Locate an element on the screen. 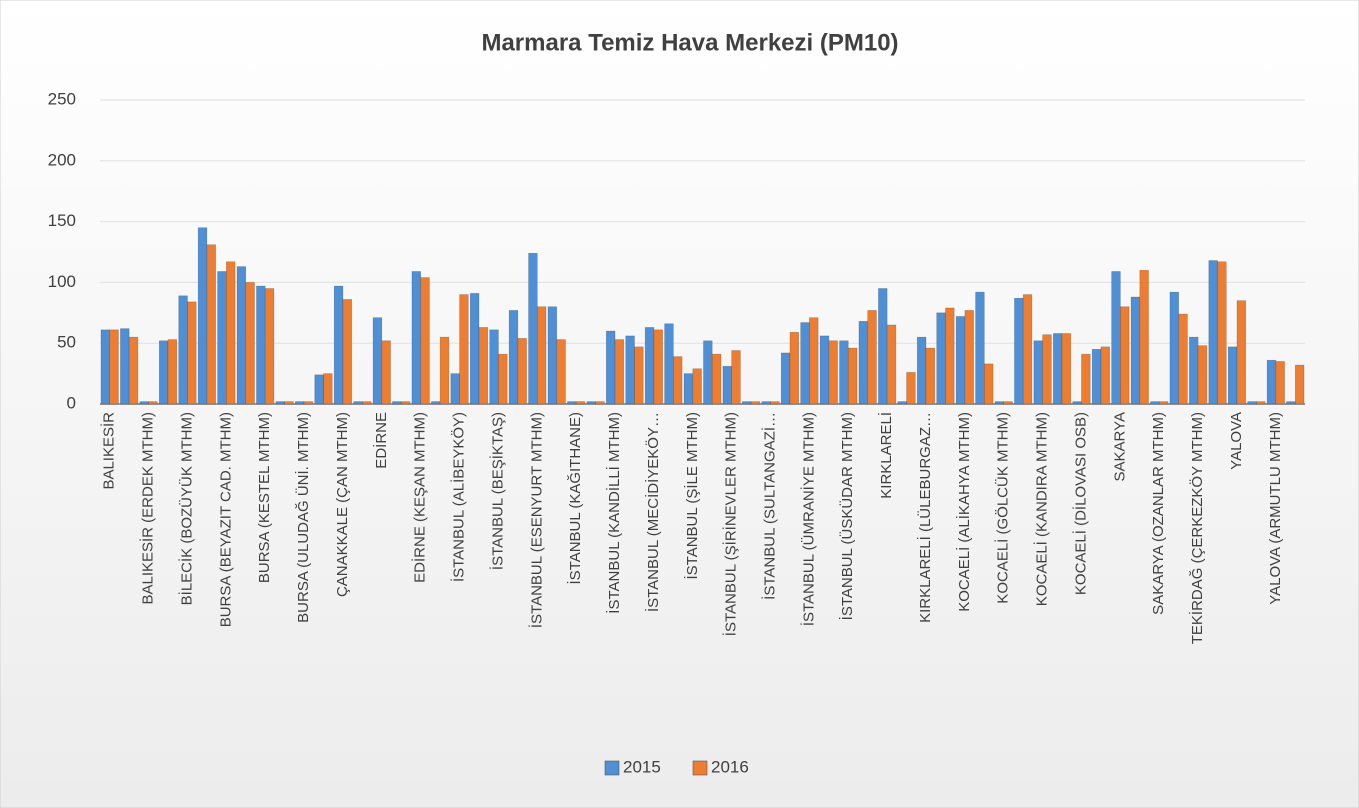 The image size is (1359, 808). x-tick-label: SAKARYA is located at coordinates (1119, 446).